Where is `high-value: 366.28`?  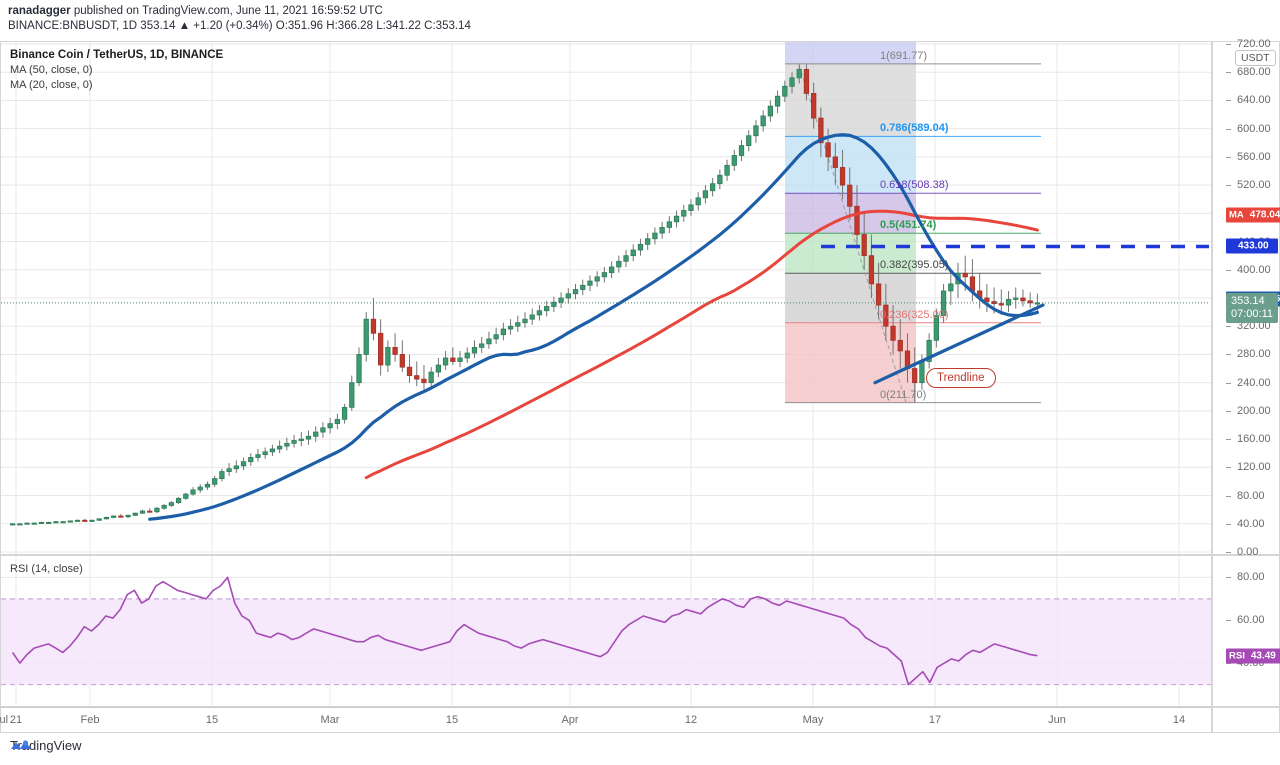
high-value: 366.28 is located at coordinates (355, 26).